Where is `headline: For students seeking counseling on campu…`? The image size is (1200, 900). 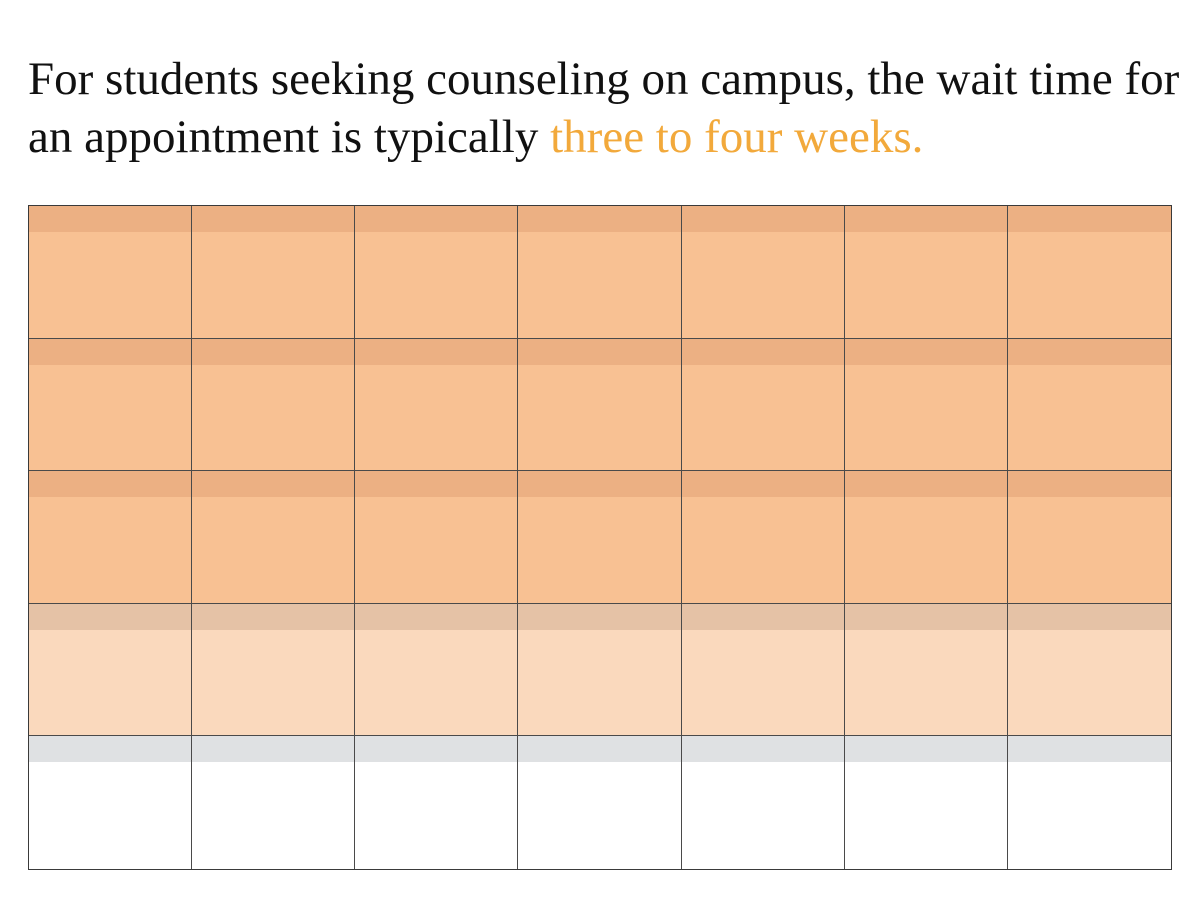 headline: For students seeking counseling on campu… is located at coordinates (608, 108).